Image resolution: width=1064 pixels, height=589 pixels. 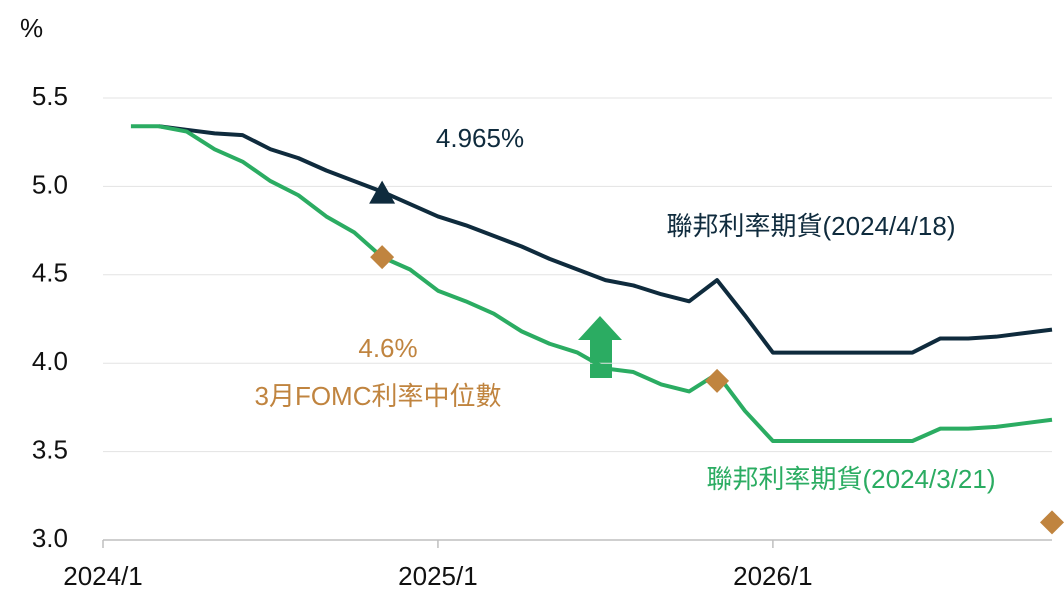 What do you see at coordinates (31, 28) in the screenshot?
I see `y-axis-label: %` at bounding box center [31, 28].